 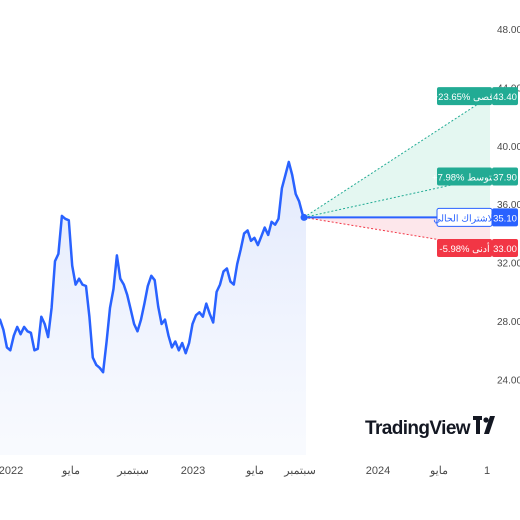 What do you see at coordinates (378, 471) in the screenshot?
I see `x-tick-label: 2024` at bounding box center [378, 471].